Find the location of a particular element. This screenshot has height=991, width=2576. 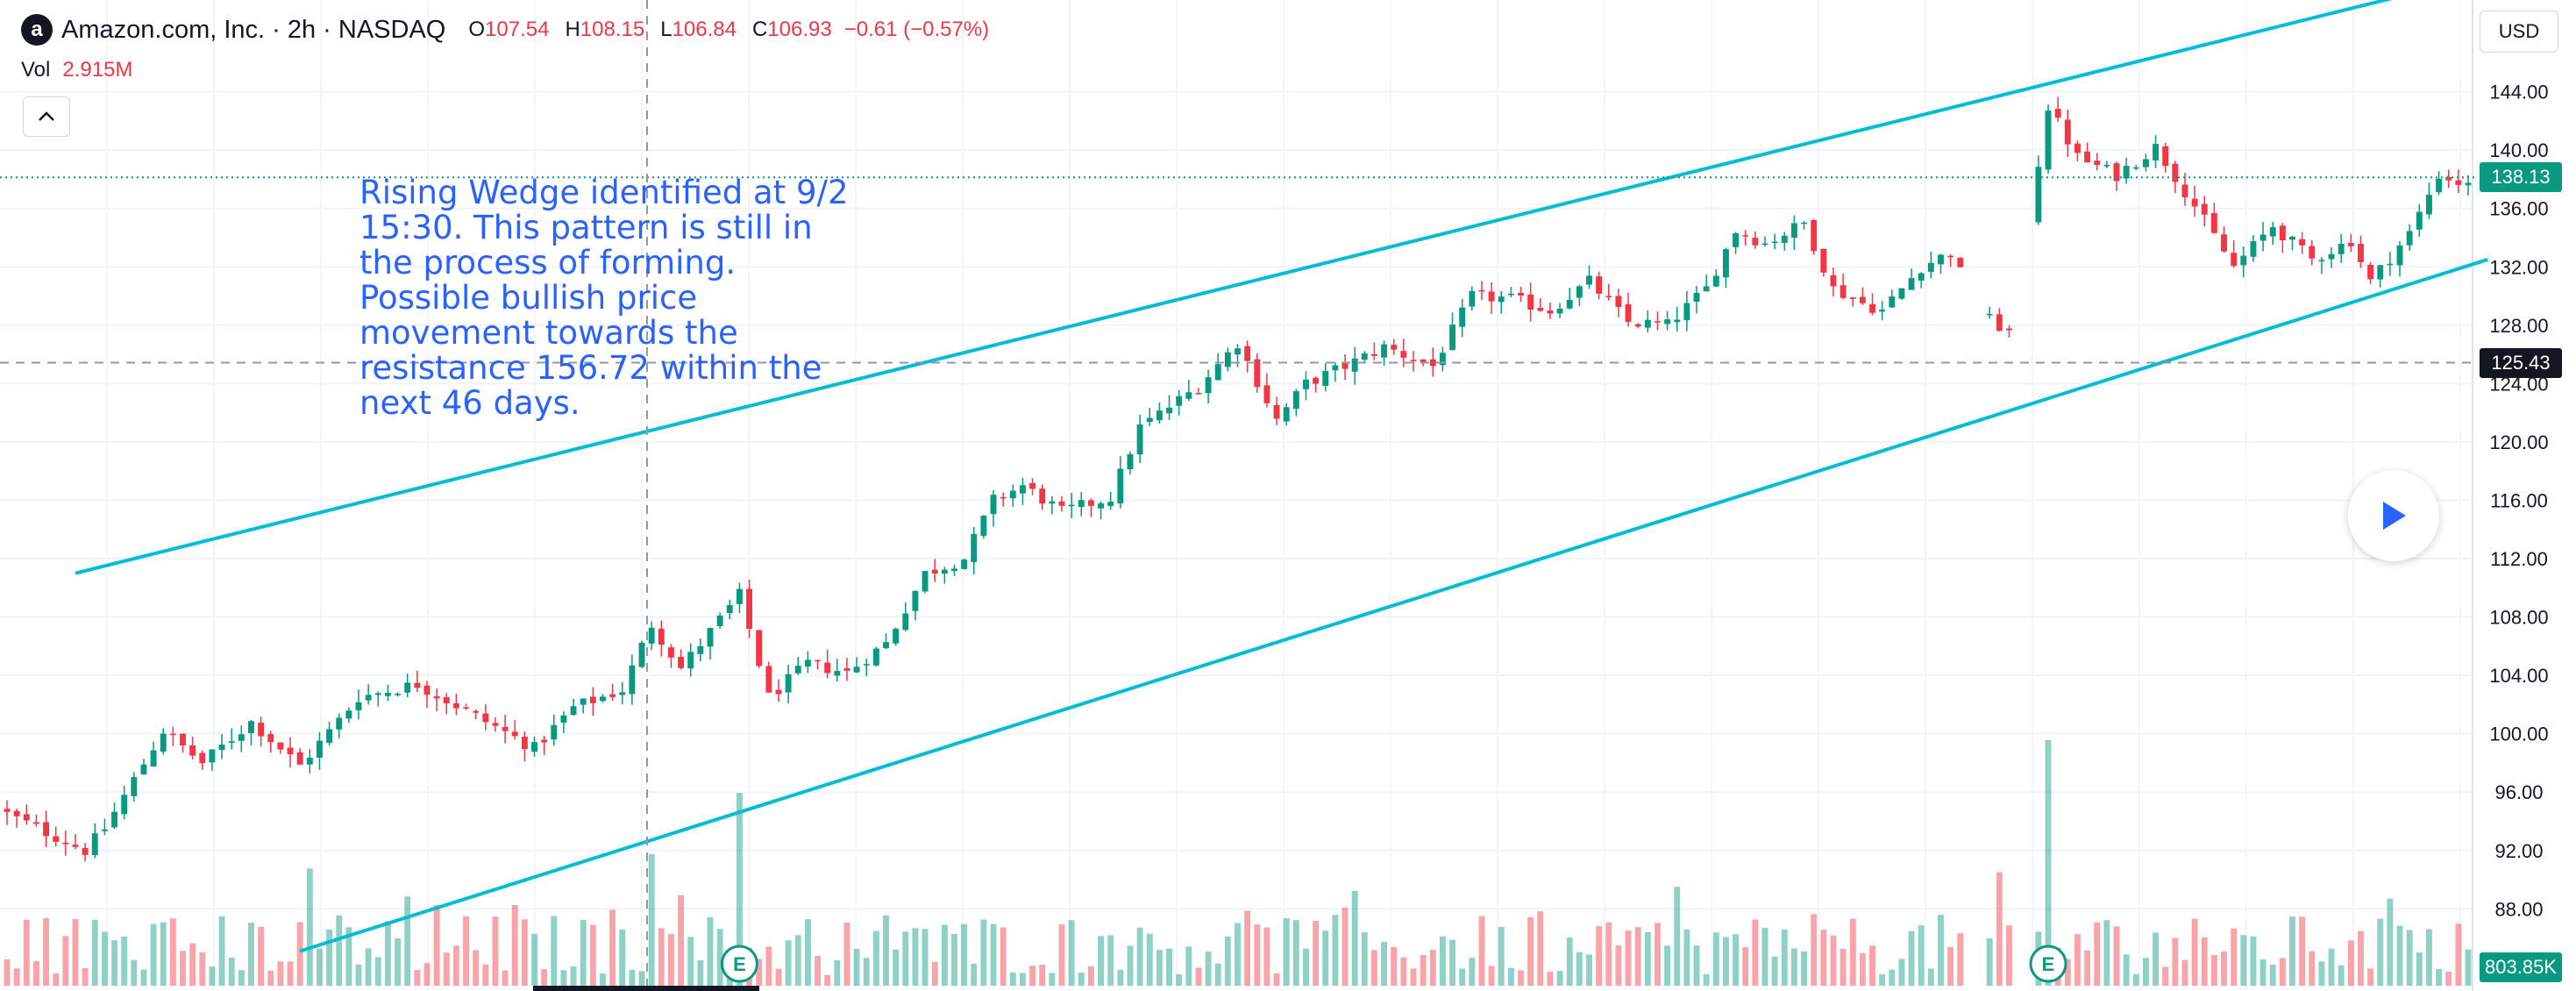

currency-button: USD is located at coordinates (2519, 32).